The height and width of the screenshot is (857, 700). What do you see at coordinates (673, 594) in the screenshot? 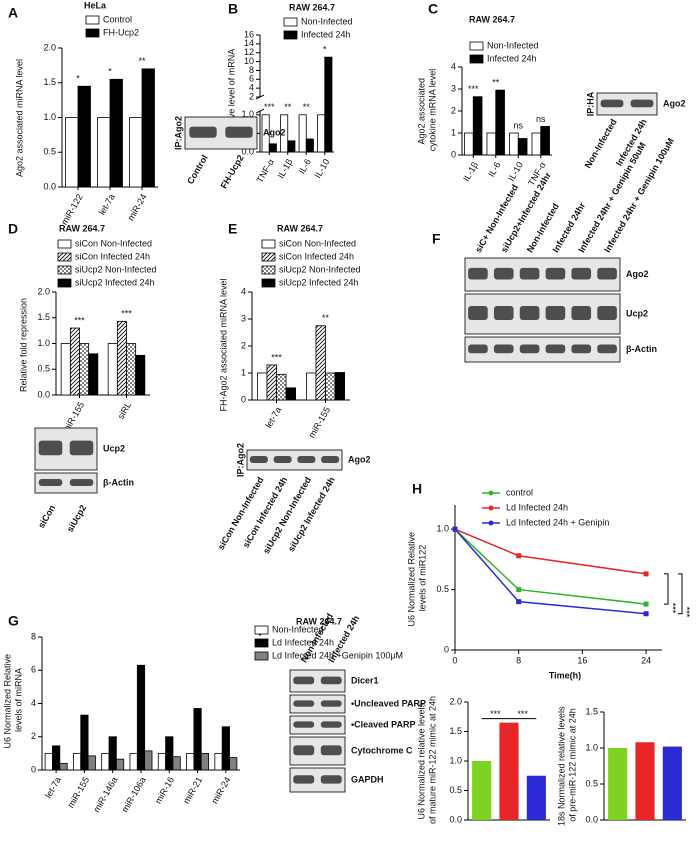
I see `sig-bracket` at bounding box center [673, 594].